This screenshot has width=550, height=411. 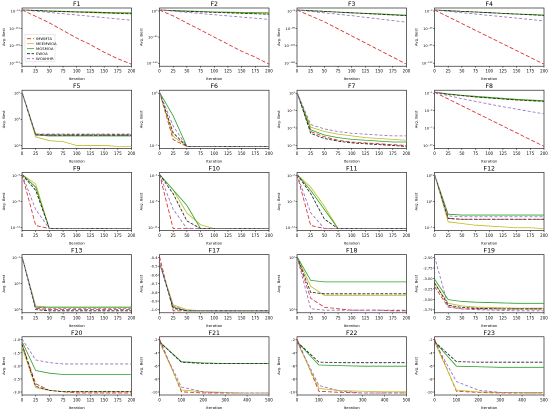 What do you see at coordinates (214, 251) in the screenshot?
I see `chart-title: F17` at bounding box center [214, 251].